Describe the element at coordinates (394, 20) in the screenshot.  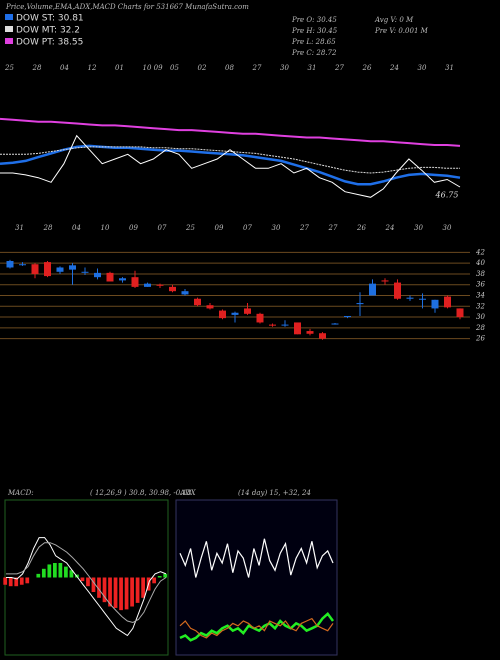
I see `stat: Avg V: 0 M` at that location.